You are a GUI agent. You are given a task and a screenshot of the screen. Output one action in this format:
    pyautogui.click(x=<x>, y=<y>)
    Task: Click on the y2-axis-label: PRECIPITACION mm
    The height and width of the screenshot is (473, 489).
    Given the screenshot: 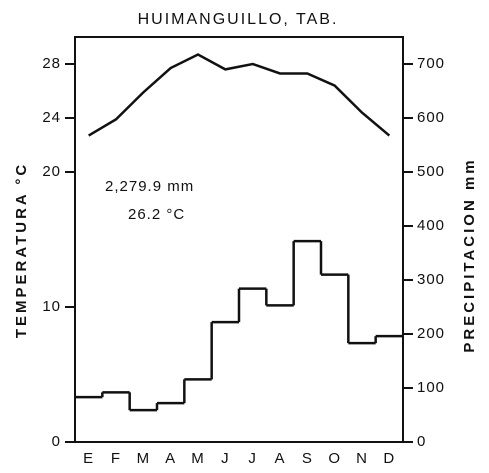 What is the action you would take?
    pyautogui.click(x=469, y=254)
    